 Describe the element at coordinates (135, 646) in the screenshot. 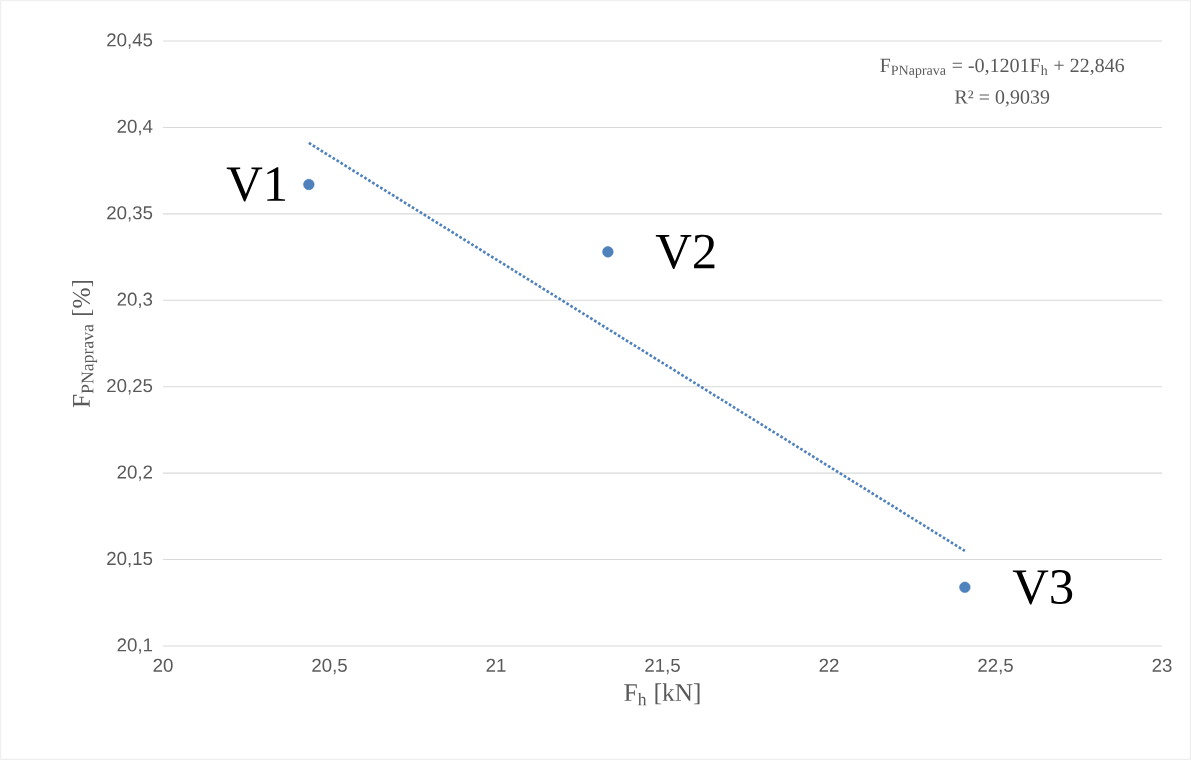

I see `y-tick-label: 20,1` at that location.